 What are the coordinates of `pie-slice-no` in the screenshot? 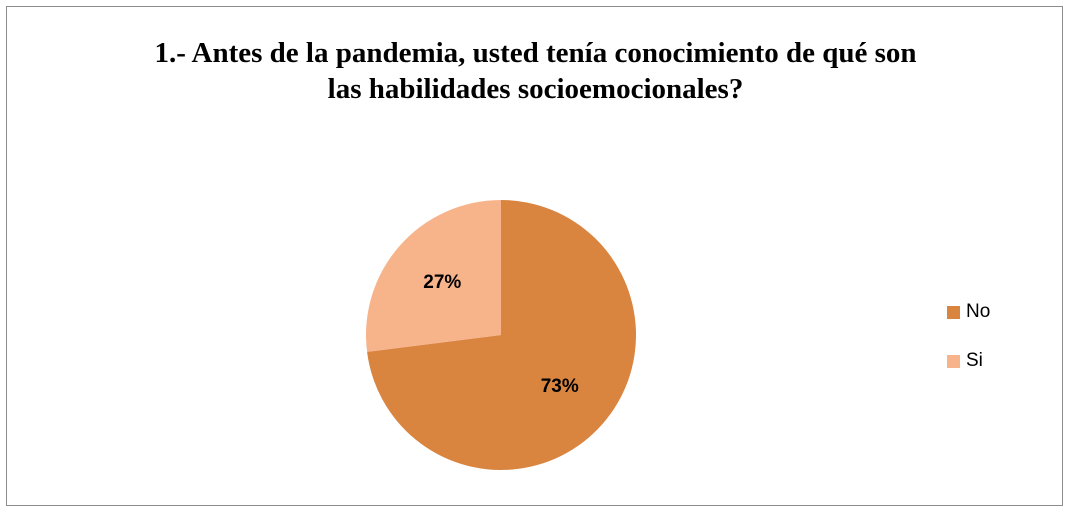 It's located at (501, 335).